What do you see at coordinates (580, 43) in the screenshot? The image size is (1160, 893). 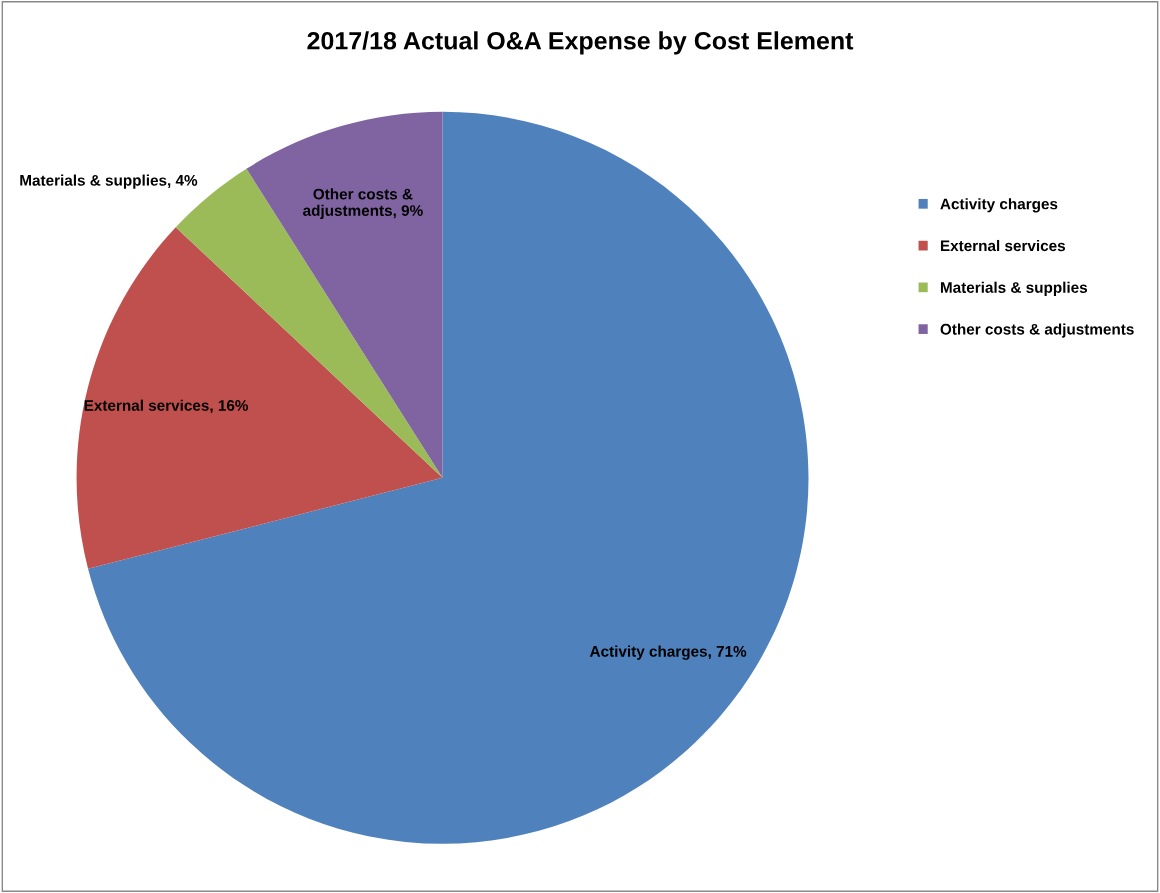 I see `chart-title: 2017/18 Actual O&A Expense by Cost Element` at bounding box center [580, 43].